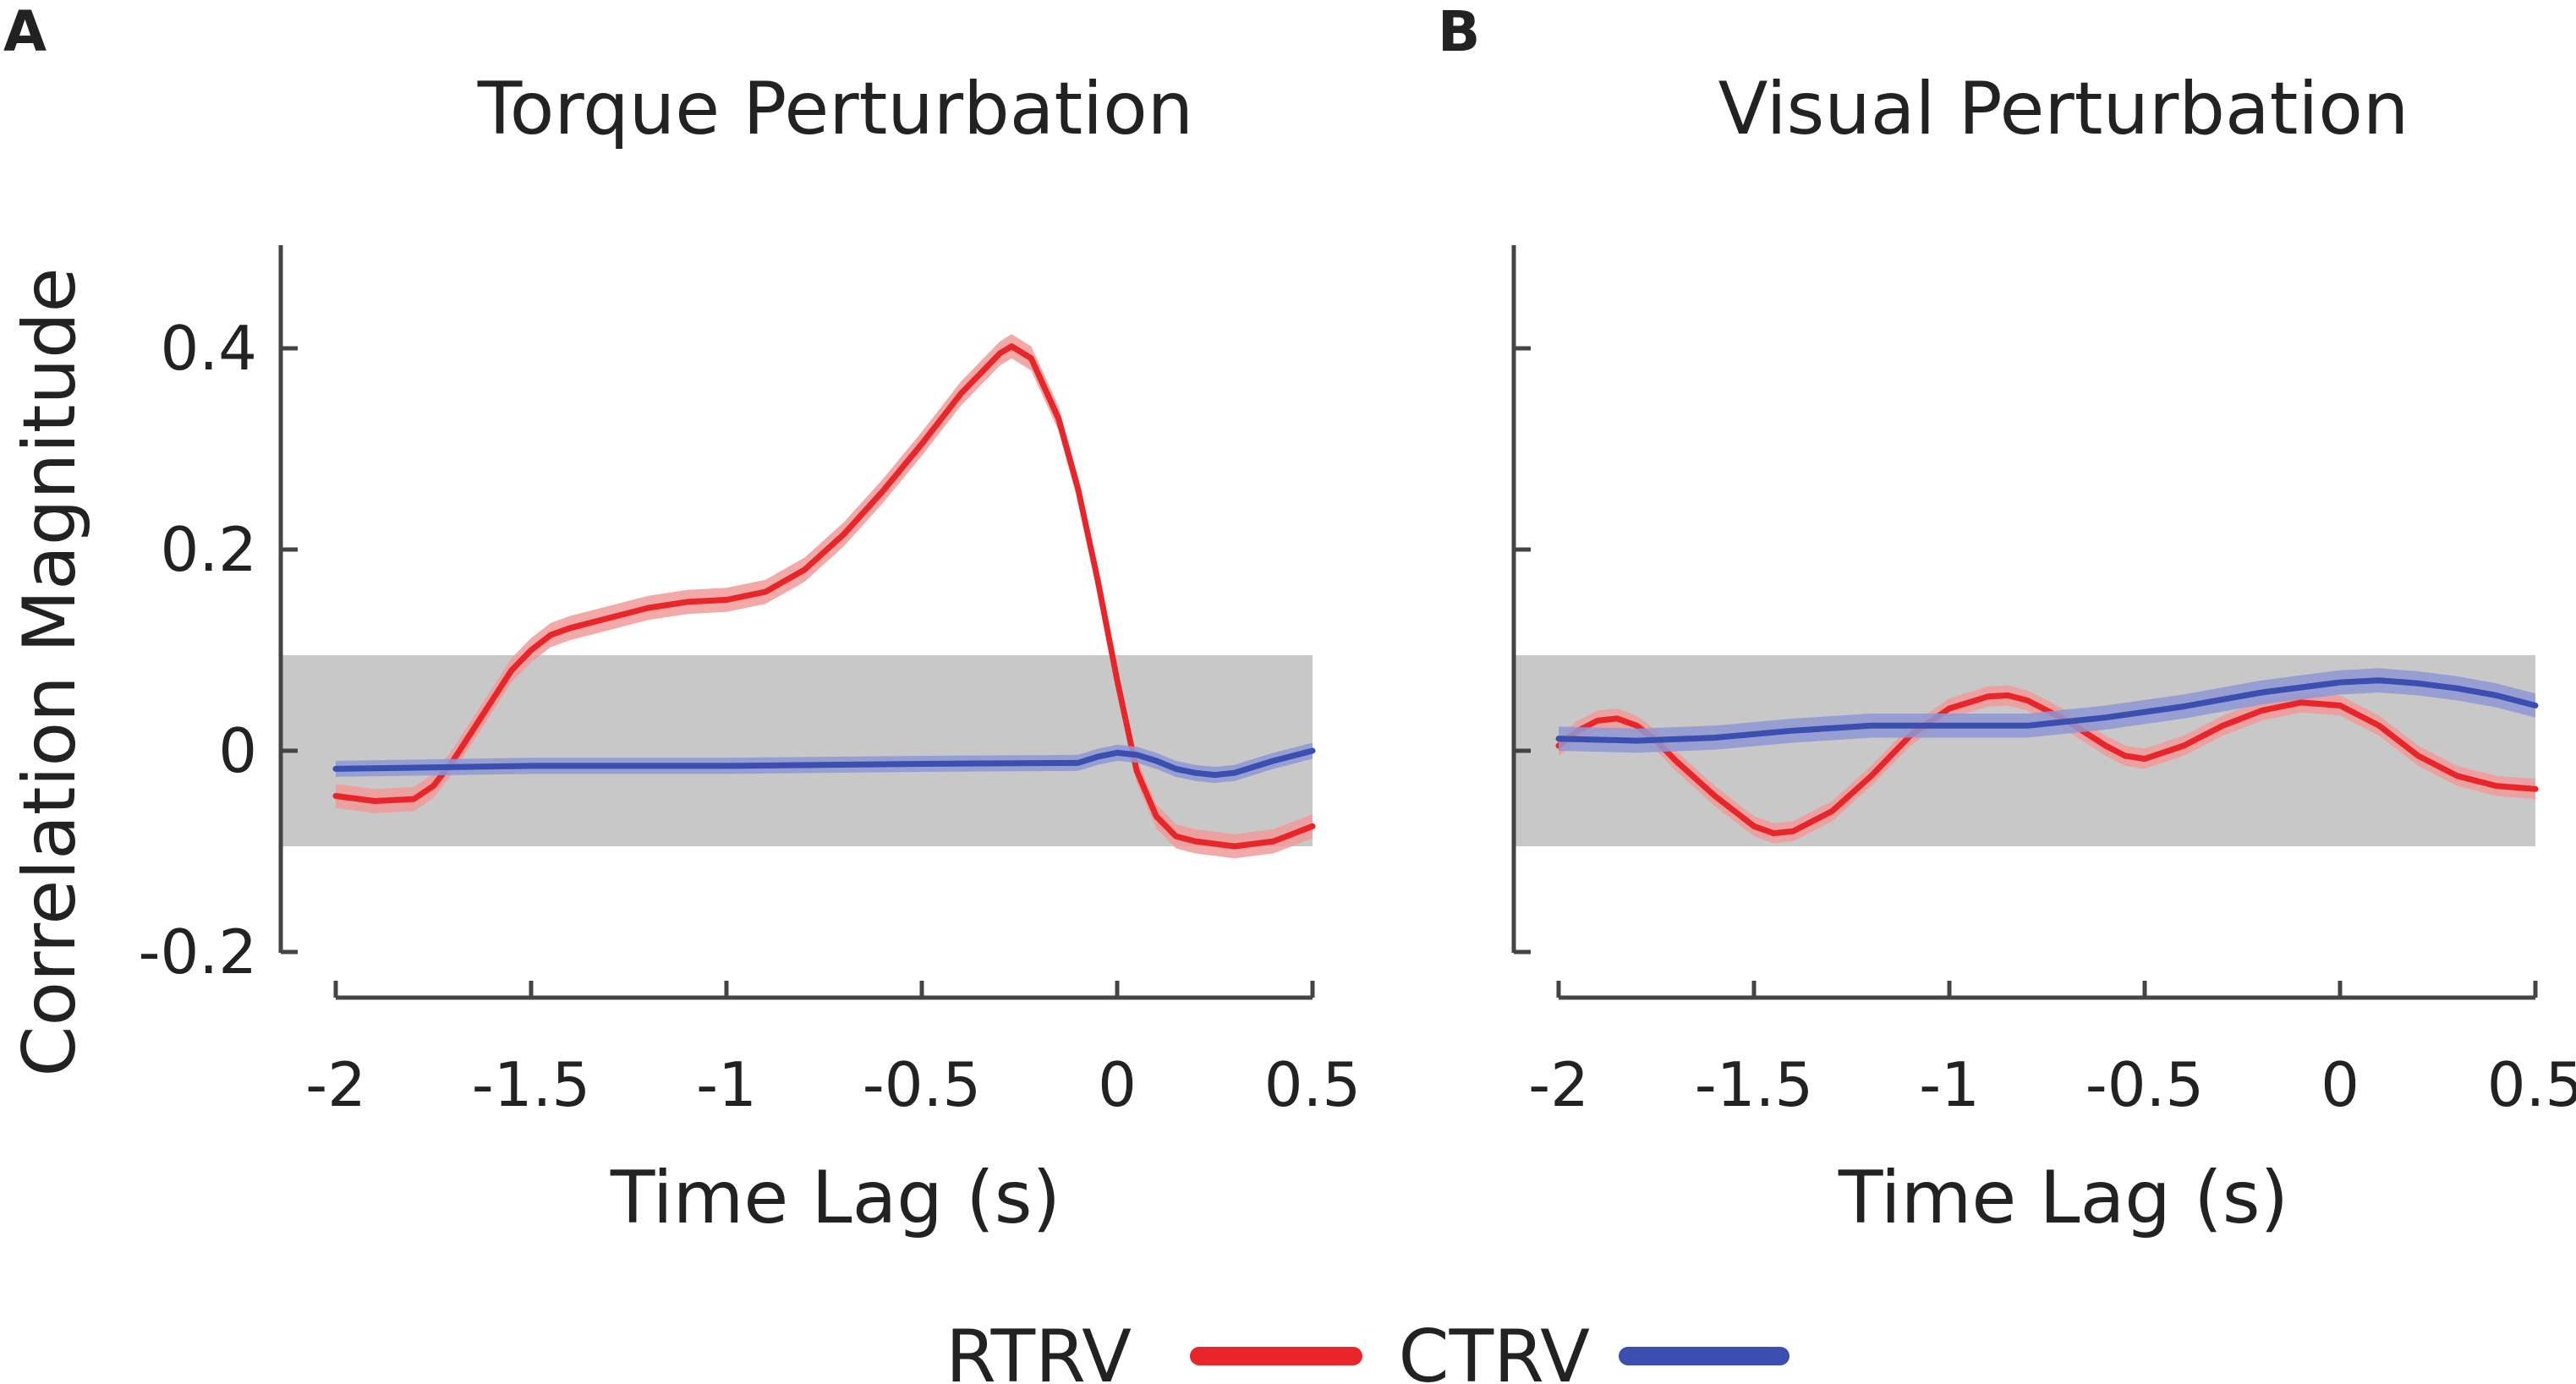  What do you see at coordinates (2063, 1198) in the screenshot?
I see `x-axis-label-b: Time Lag (s)` at bounding box center [2063, 1198].